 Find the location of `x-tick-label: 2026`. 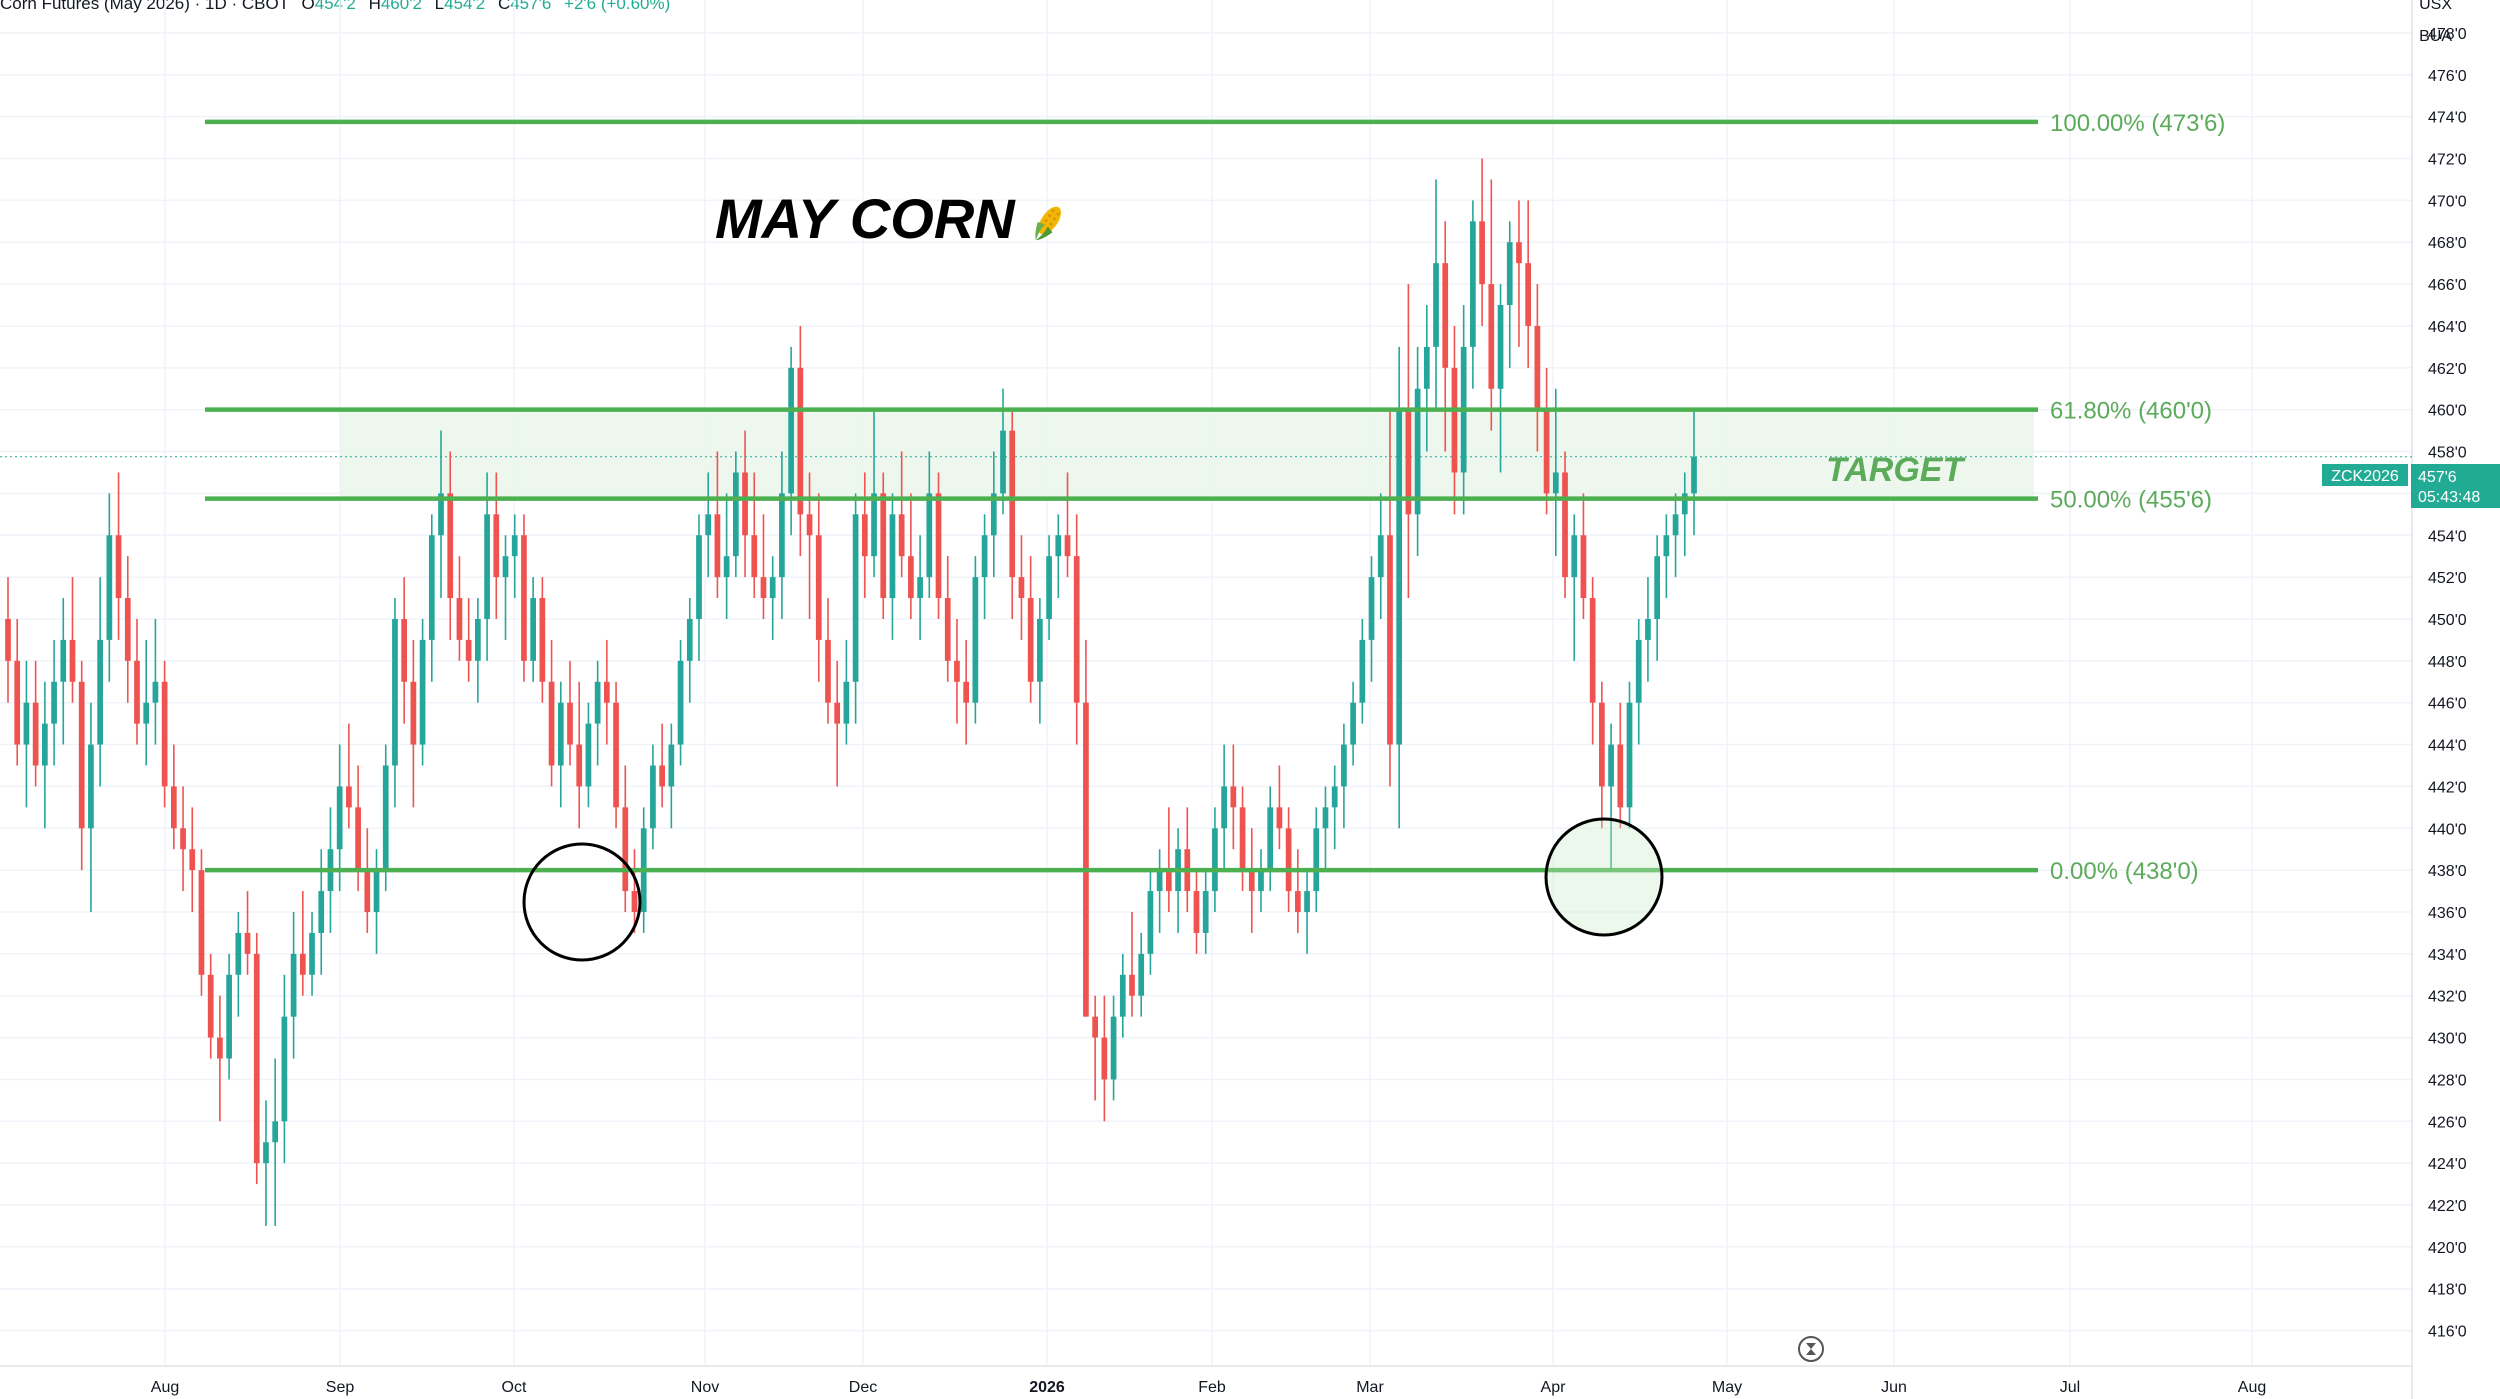

x-tick-label: 2026 is located at coordinates (1047, 1387).